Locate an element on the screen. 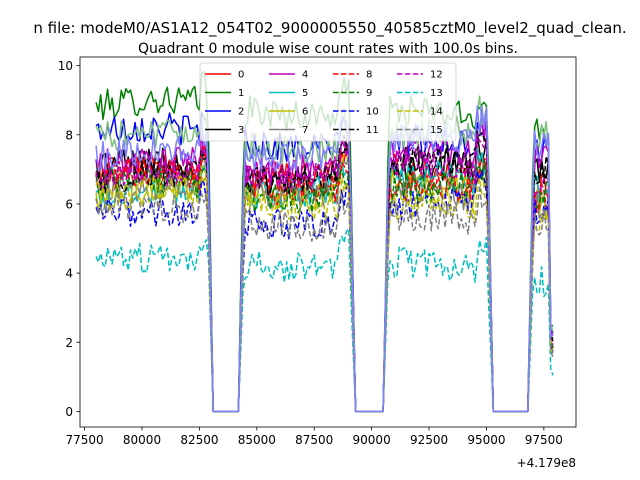  x-tick-label: 85000 is located at coordinates (257, 440).